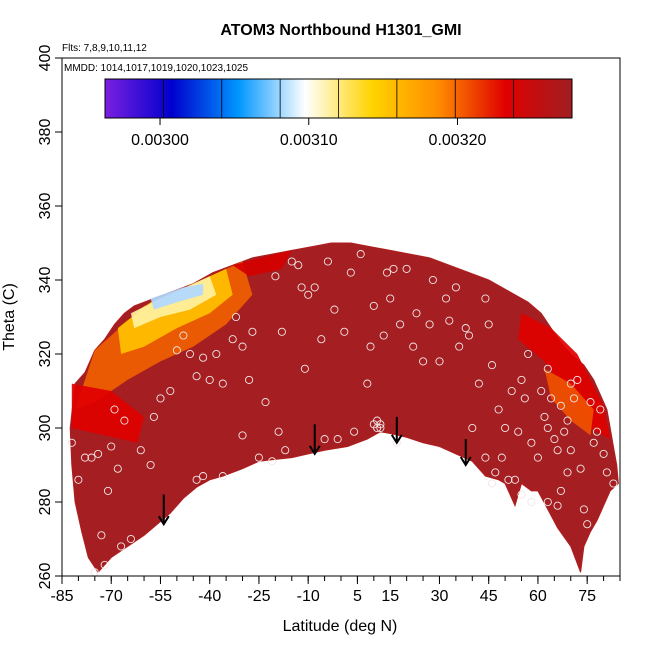 The height and width of the screenshot is (650, 650). What do you see at coordinates (308, 596) in the screenshot?
I see `x-tick-label: -10` at bounding box center [308, 596].